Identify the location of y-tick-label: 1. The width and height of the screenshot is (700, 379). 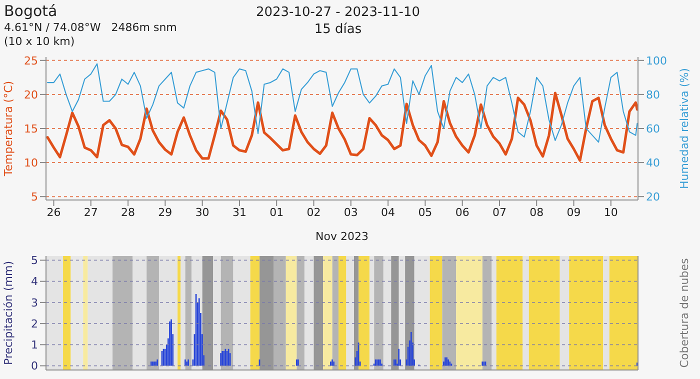
(34, 345).